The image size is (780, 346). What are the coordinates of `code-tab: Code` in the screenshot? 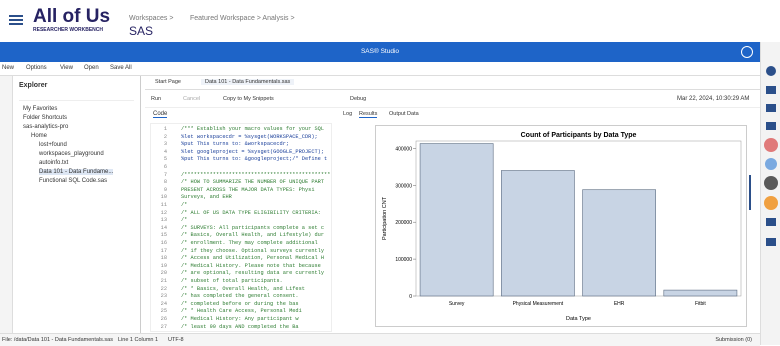 It's located at (160, 114).